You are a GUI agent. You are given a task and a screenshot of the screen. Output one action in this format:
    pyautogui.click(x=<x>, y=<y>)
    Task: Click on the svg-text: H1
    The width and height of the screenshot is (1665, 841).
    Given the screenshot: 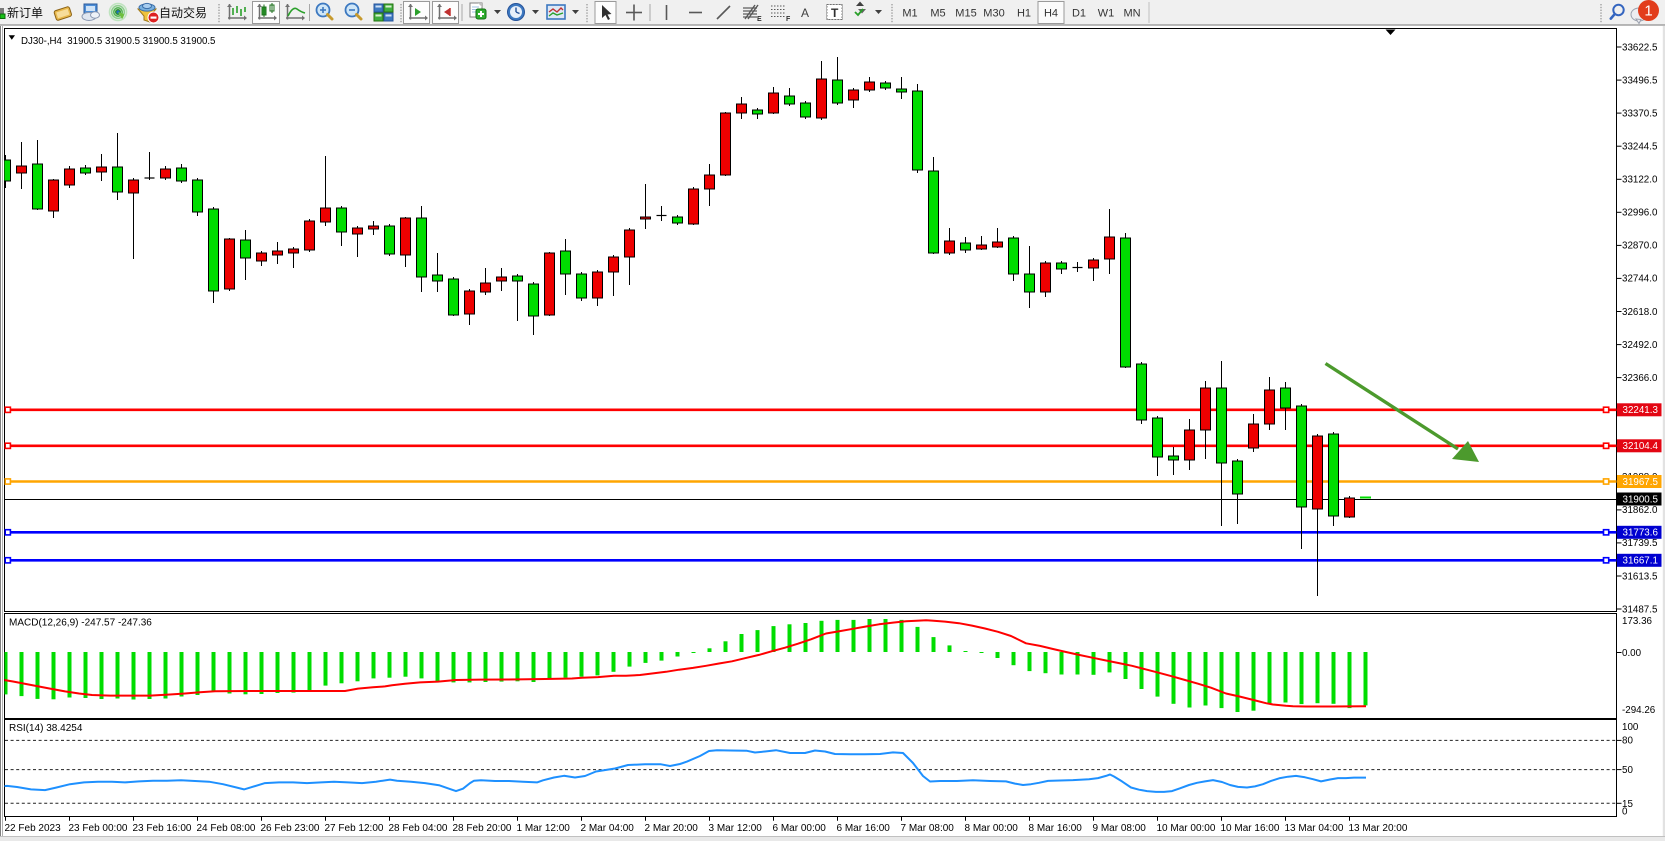 What is the action you would take?
    pyautogui.click(x=1024, y=14)
    